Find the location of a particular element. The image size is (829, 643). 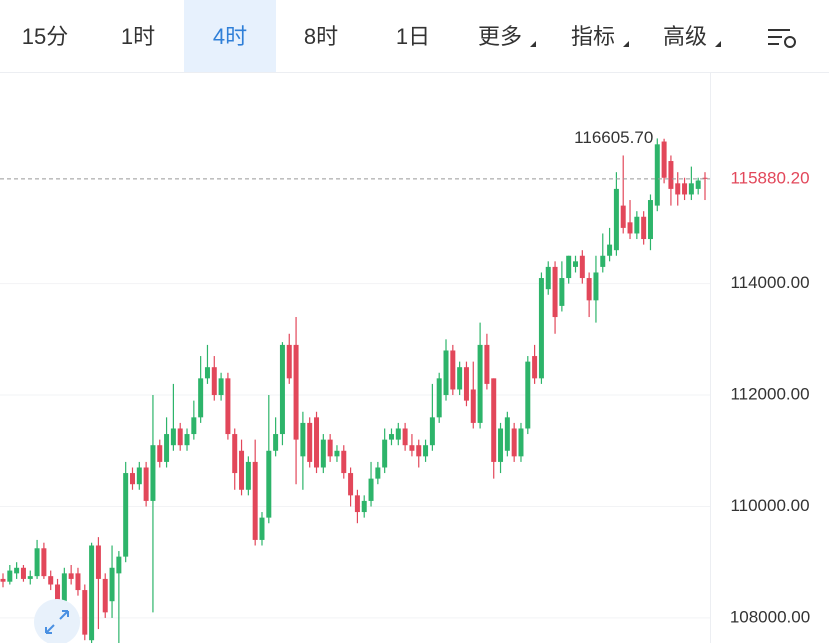

tab-label: 更多 is located at coordinates (500, 36).